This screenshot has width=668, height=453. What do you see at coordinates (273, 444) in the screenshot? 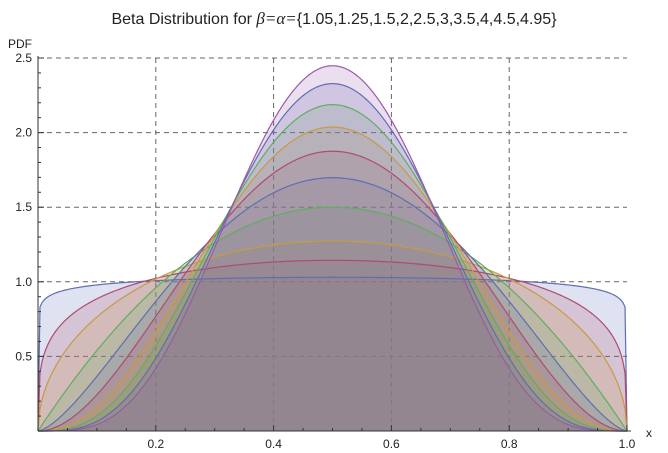
I see `x-tick-label: 0.4` at bounding box center [273, 444].